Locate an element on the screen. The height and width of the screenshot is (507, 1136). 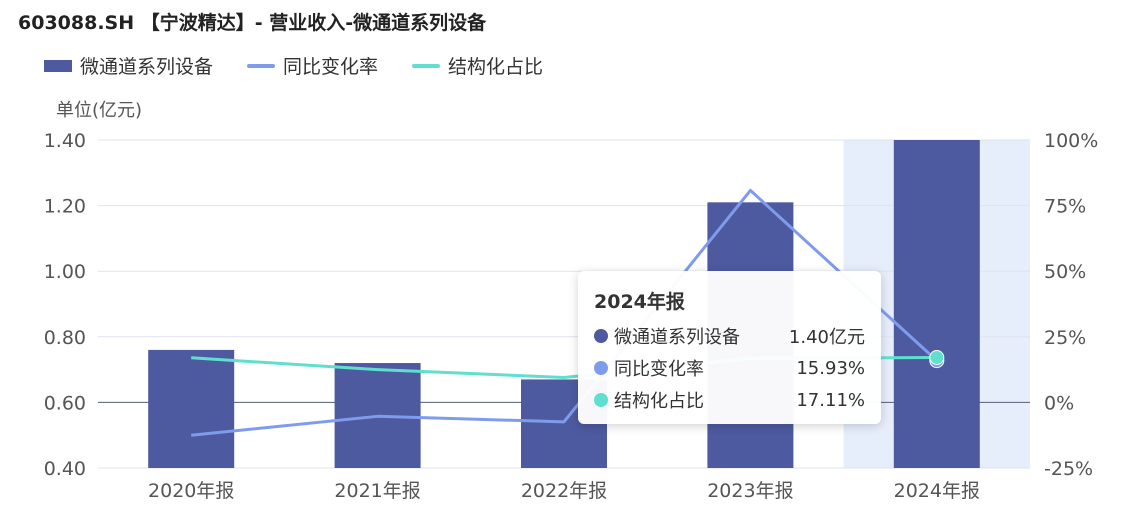
y-right-tick-label: 0% is located at coordinates (1059, 403).